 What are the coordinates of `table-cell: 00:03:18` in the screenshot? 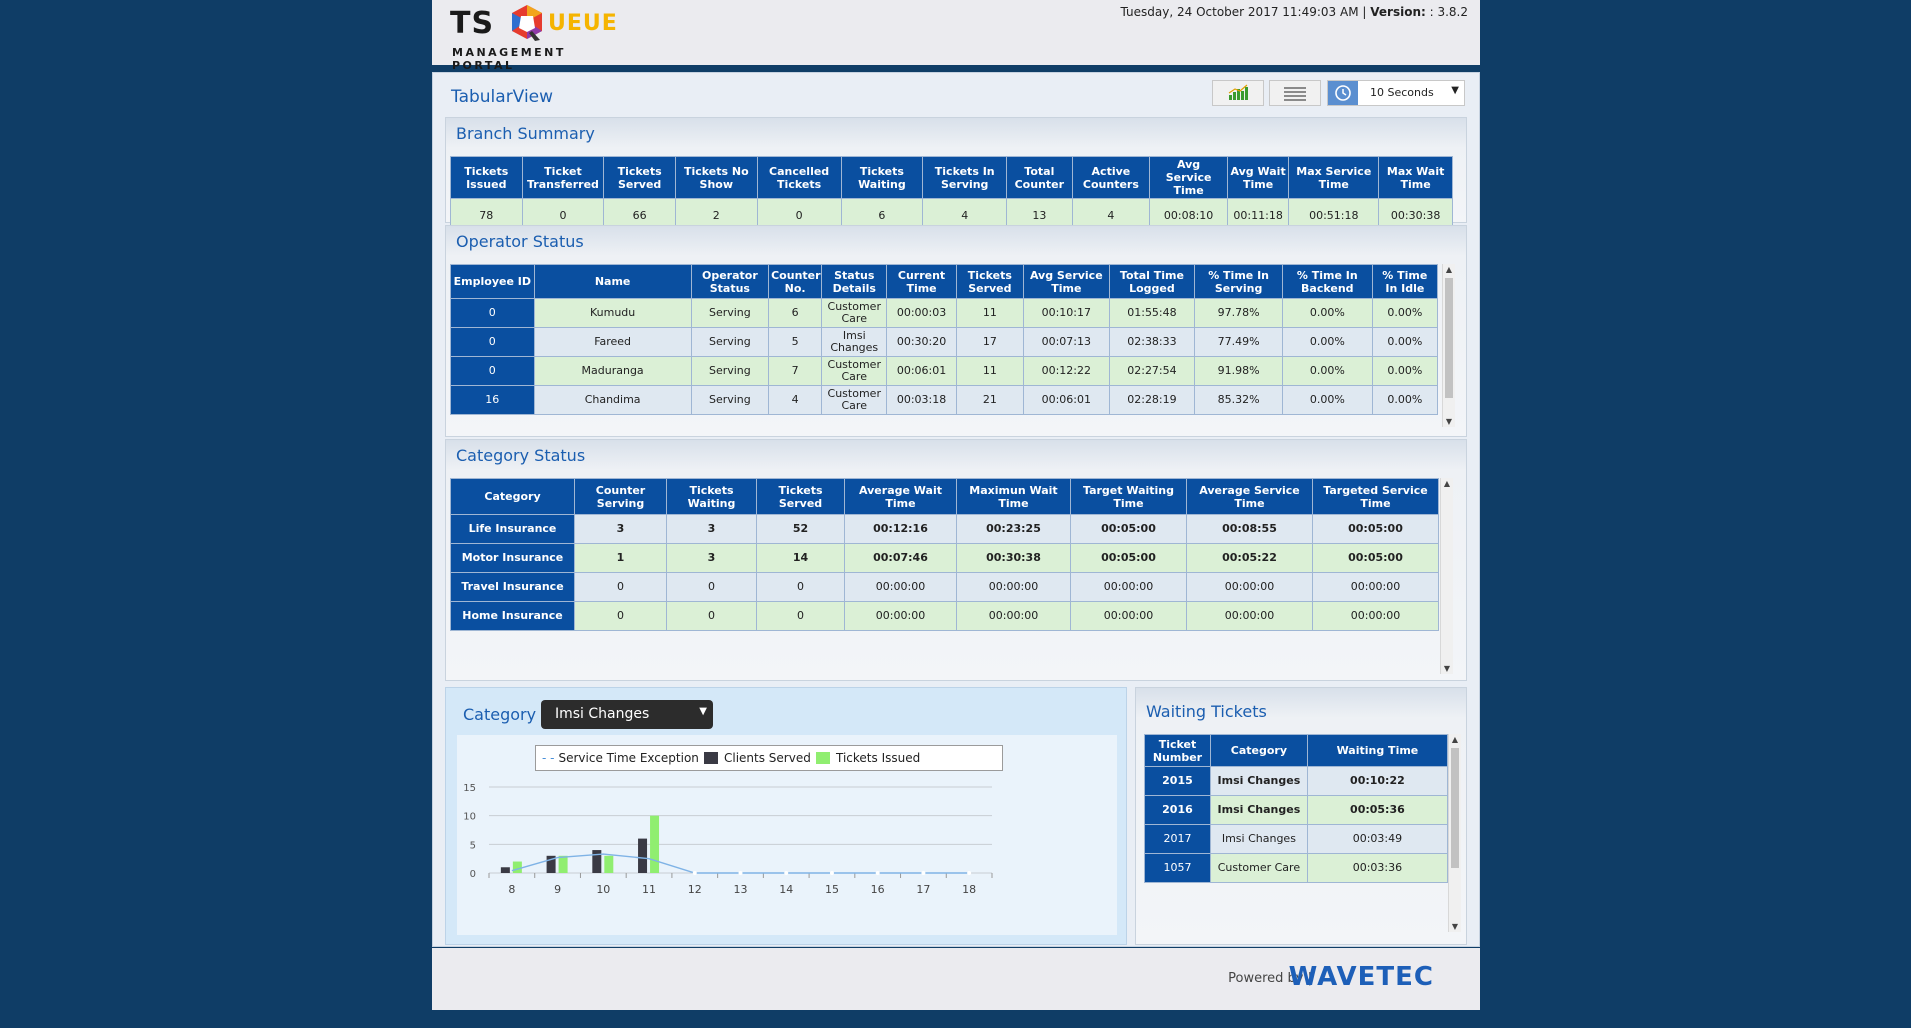 It's located at (921, 400).